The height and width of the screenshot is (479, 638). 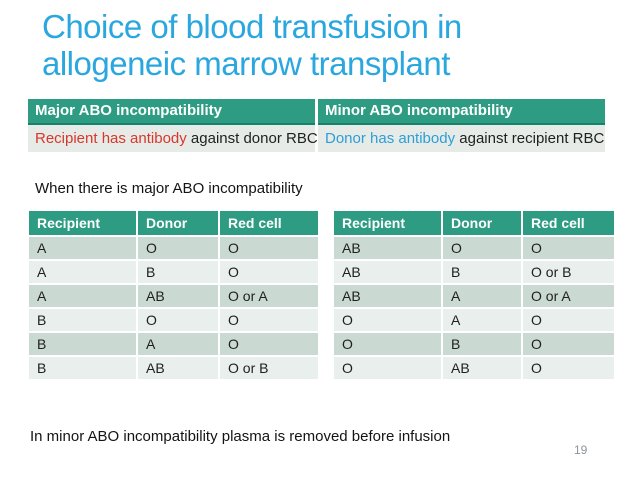 I want to click on table-row: AB O O, so click(x=474, y=248).